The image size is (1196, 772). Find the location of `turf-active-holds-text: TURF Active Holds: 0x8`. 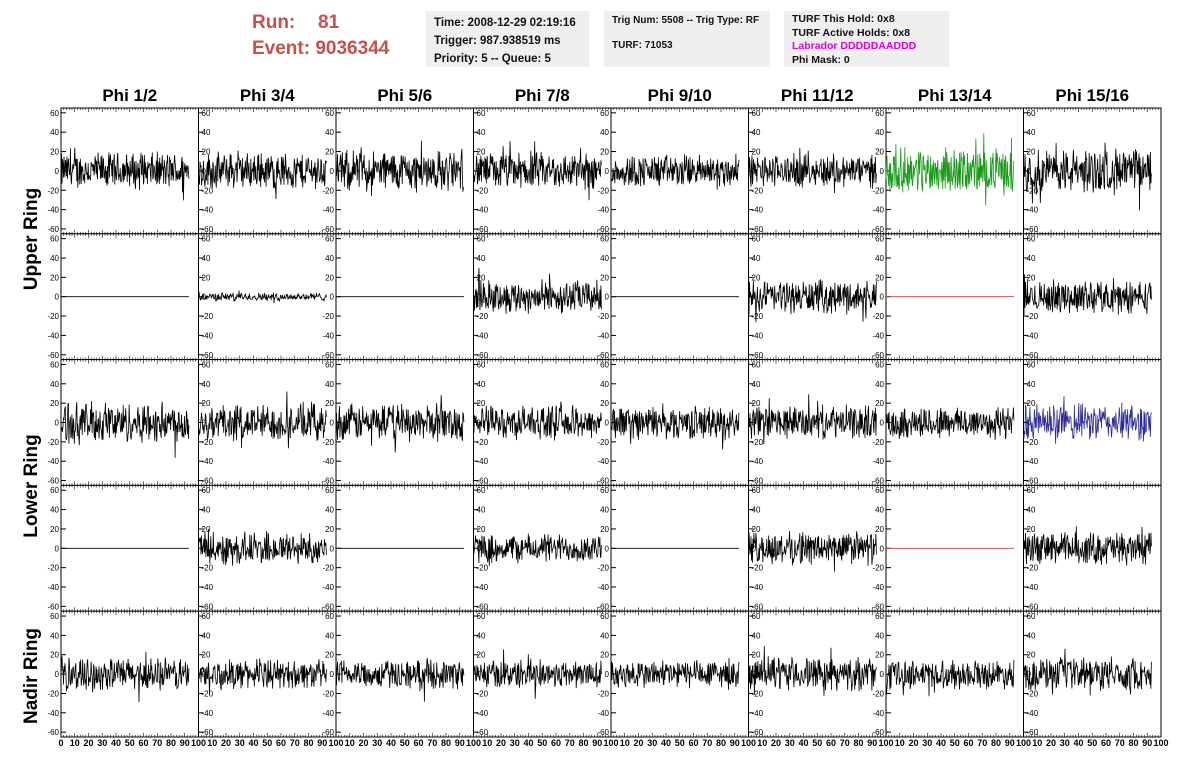

turf-active-holds-text: TURF Active Holds: 0x8 is located at coordinates (851, 32).